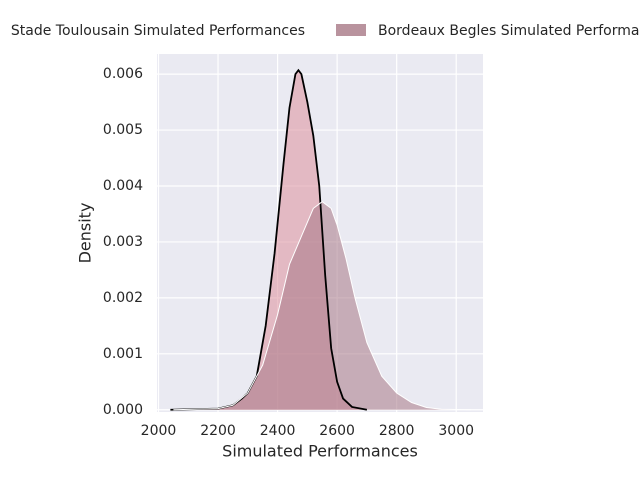 The image size is (640, 480). What do you see at coordinates (509, 31) in the screenshot?
I see `legend-label: Bordeaux Begles Simulated Performances` at bounding box center [509, 31].